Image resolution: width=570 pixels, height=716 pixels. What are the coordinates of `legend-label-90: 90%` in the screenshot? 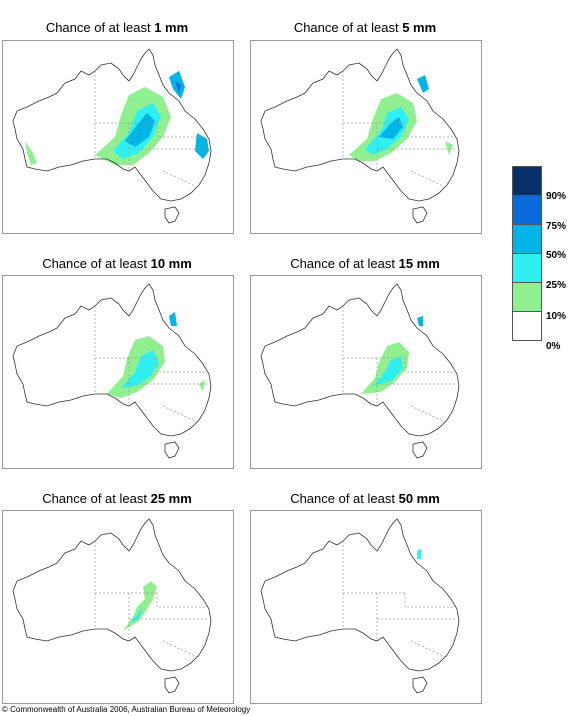 It's located at (556, 196).